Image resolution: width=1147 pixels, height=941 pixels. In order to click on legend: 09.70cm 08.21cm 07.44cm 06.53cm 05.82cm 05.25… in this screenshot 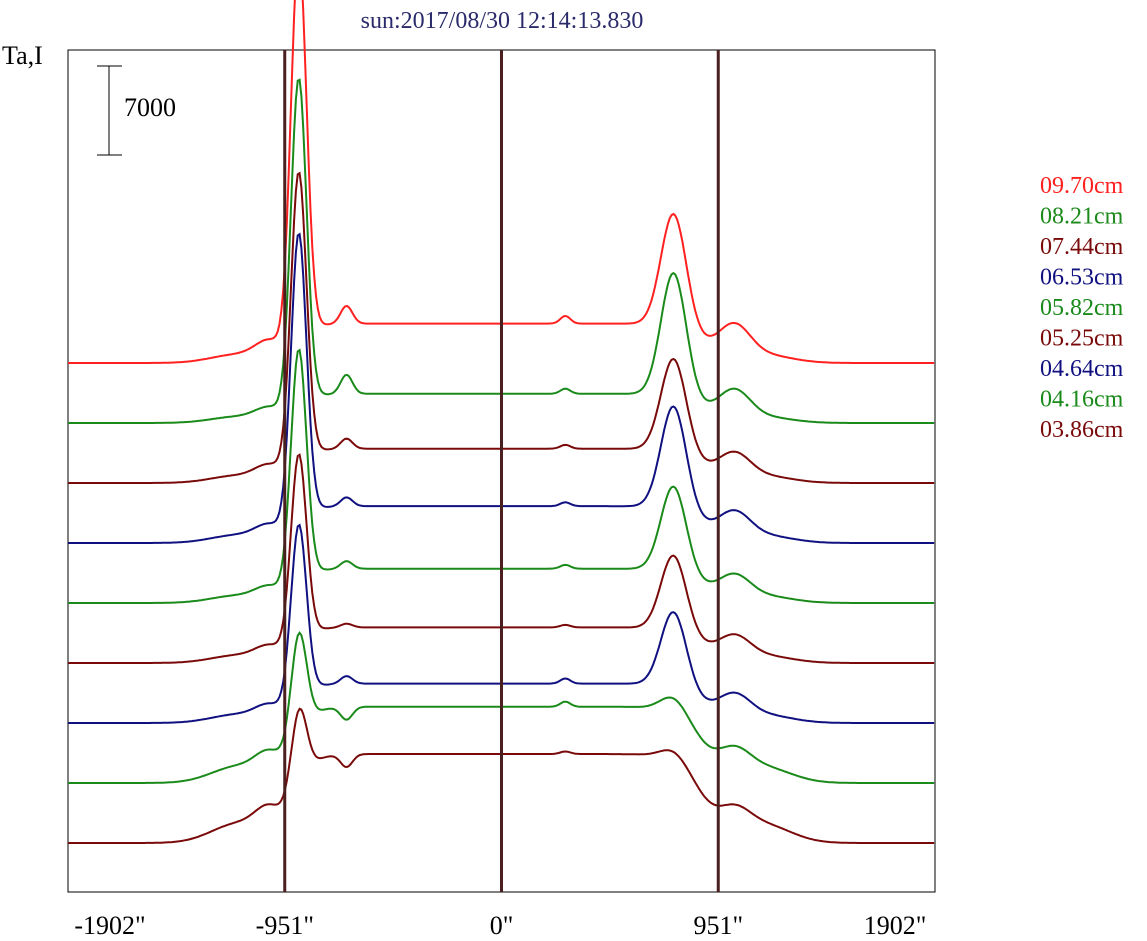, I will do `click(1082, 308)`.